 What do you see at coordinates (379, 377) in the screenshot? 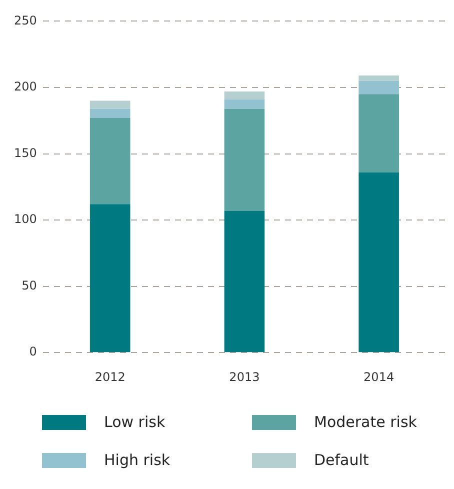
I see `x-tick-label: 2014` at bounding box center [379, 377].